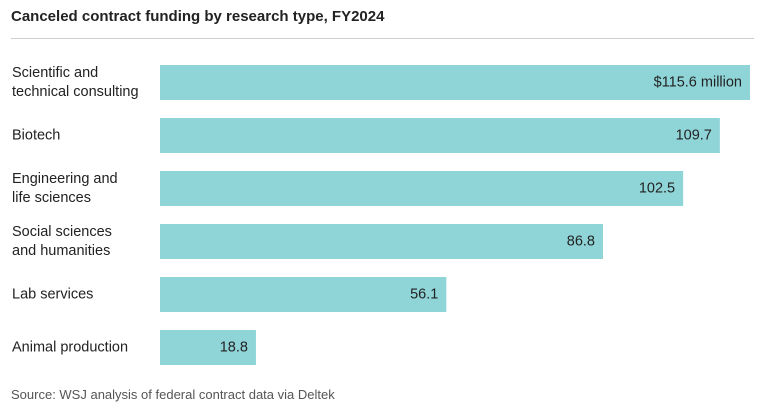  I want to click on category-label-line: Engineering and, so click(65, 179).